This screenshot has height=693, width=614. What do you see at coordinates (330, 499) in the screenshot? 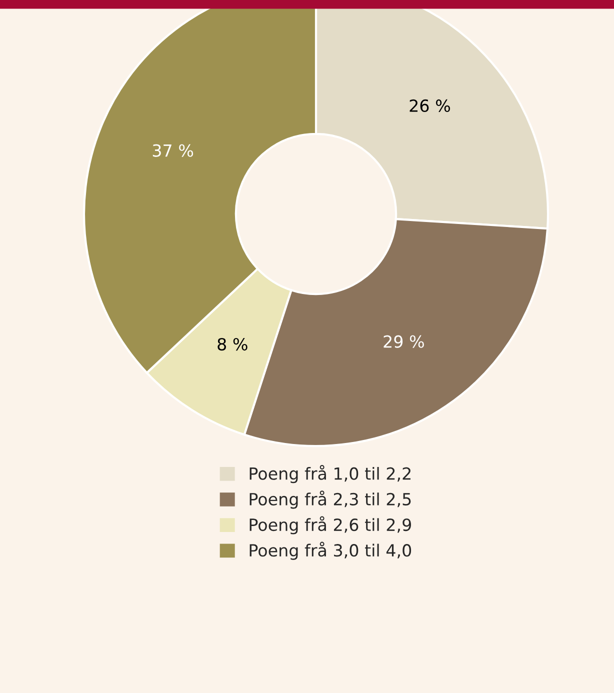
I see `legend-label: Poeng frå 2,3 til 2,5` at bounding box center [330, 499].